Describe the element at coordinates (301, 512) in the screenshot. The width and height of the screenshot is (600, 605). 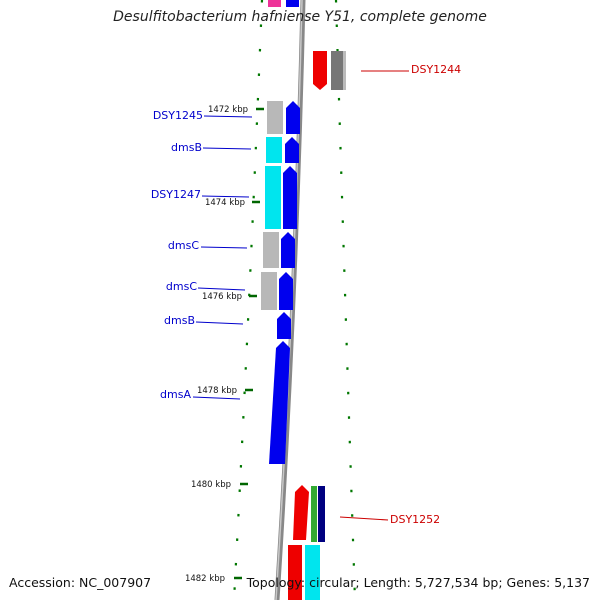
I see `gene-arrow-dsy1252` at that location.